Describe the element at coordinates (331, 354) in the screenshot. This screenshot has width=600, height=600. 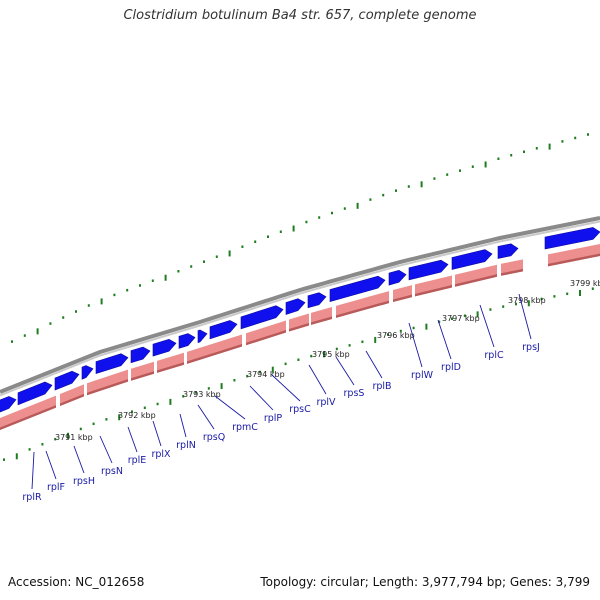
I see `kbp-tick-label: 3795 kbp` at that location.